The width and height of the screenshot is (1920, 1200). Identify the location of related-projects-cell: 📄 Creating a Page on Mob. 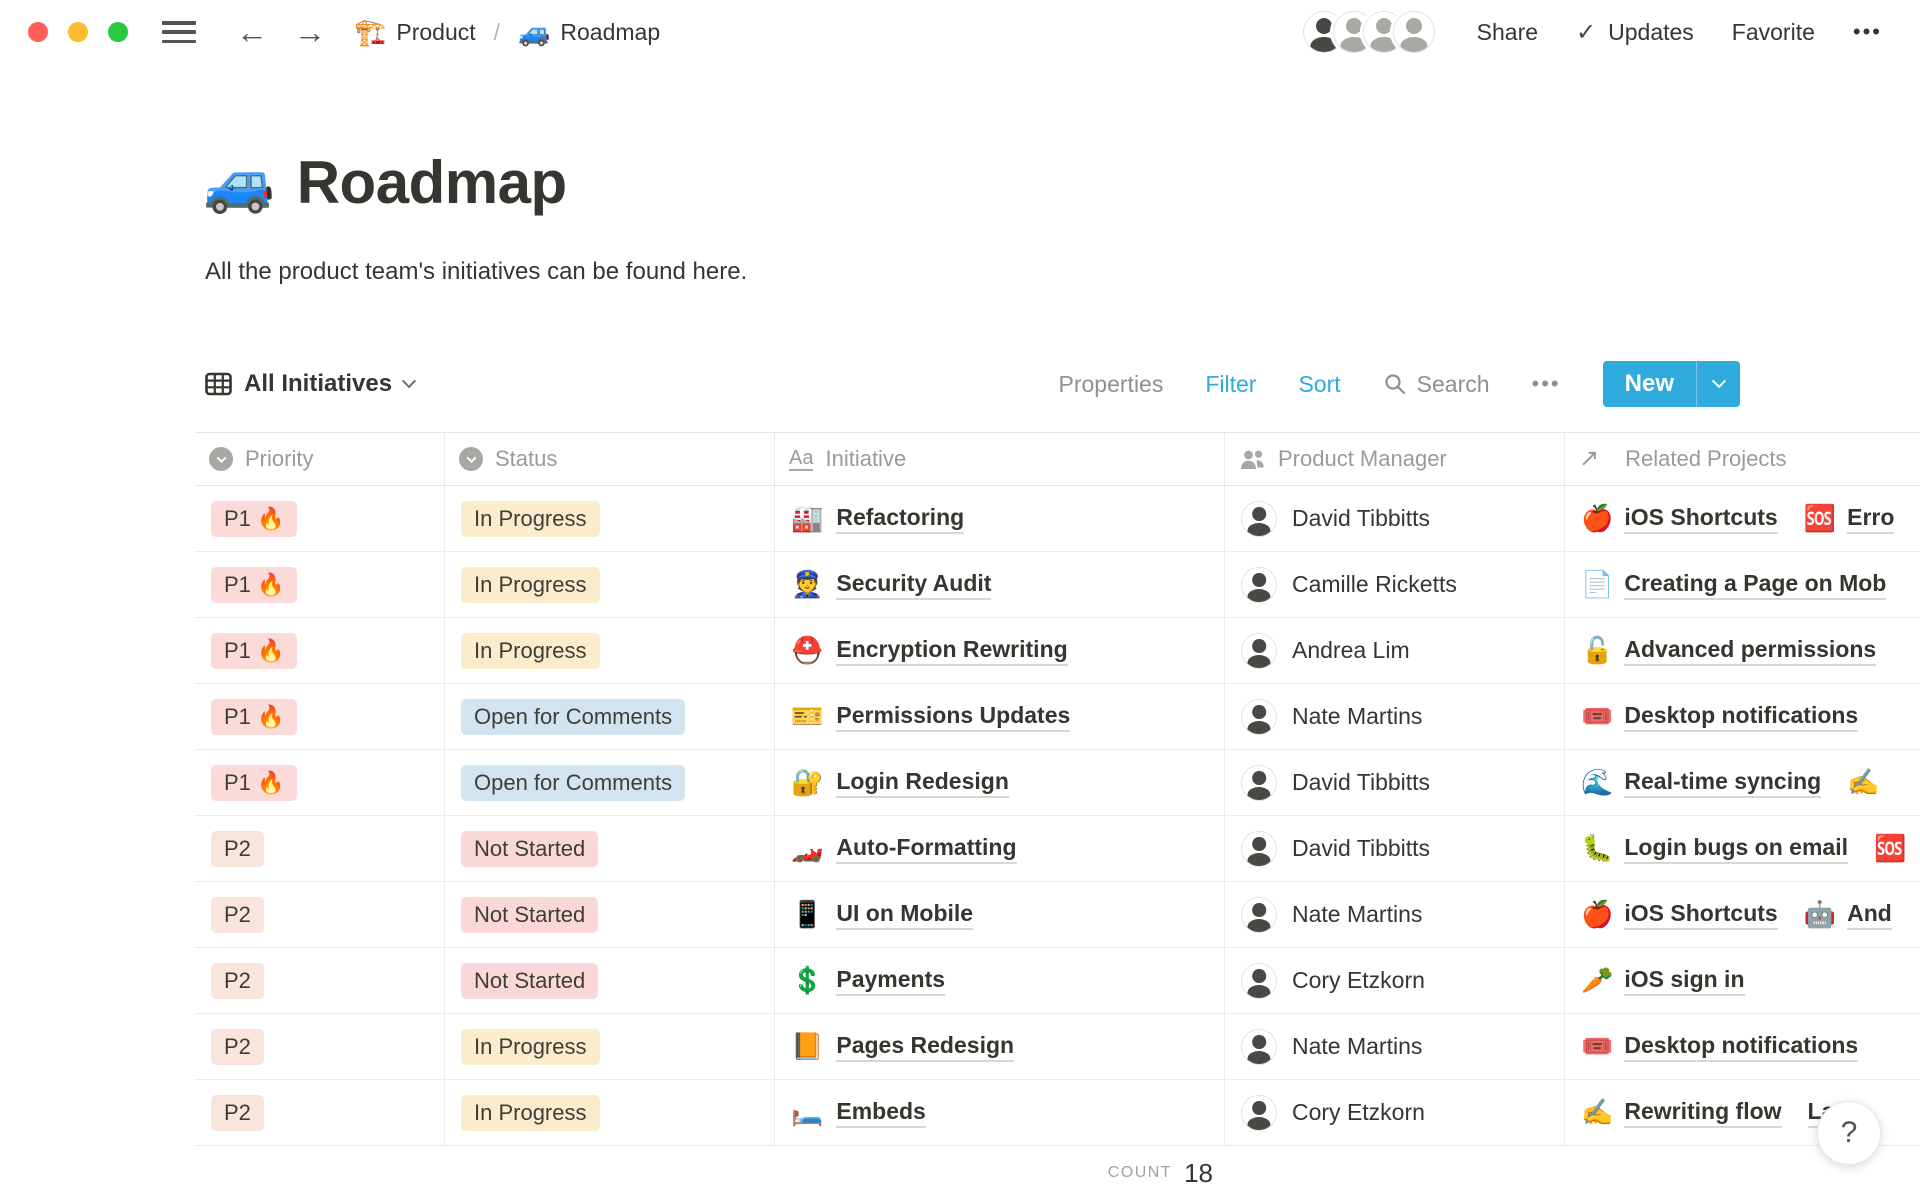
(1742, 584).